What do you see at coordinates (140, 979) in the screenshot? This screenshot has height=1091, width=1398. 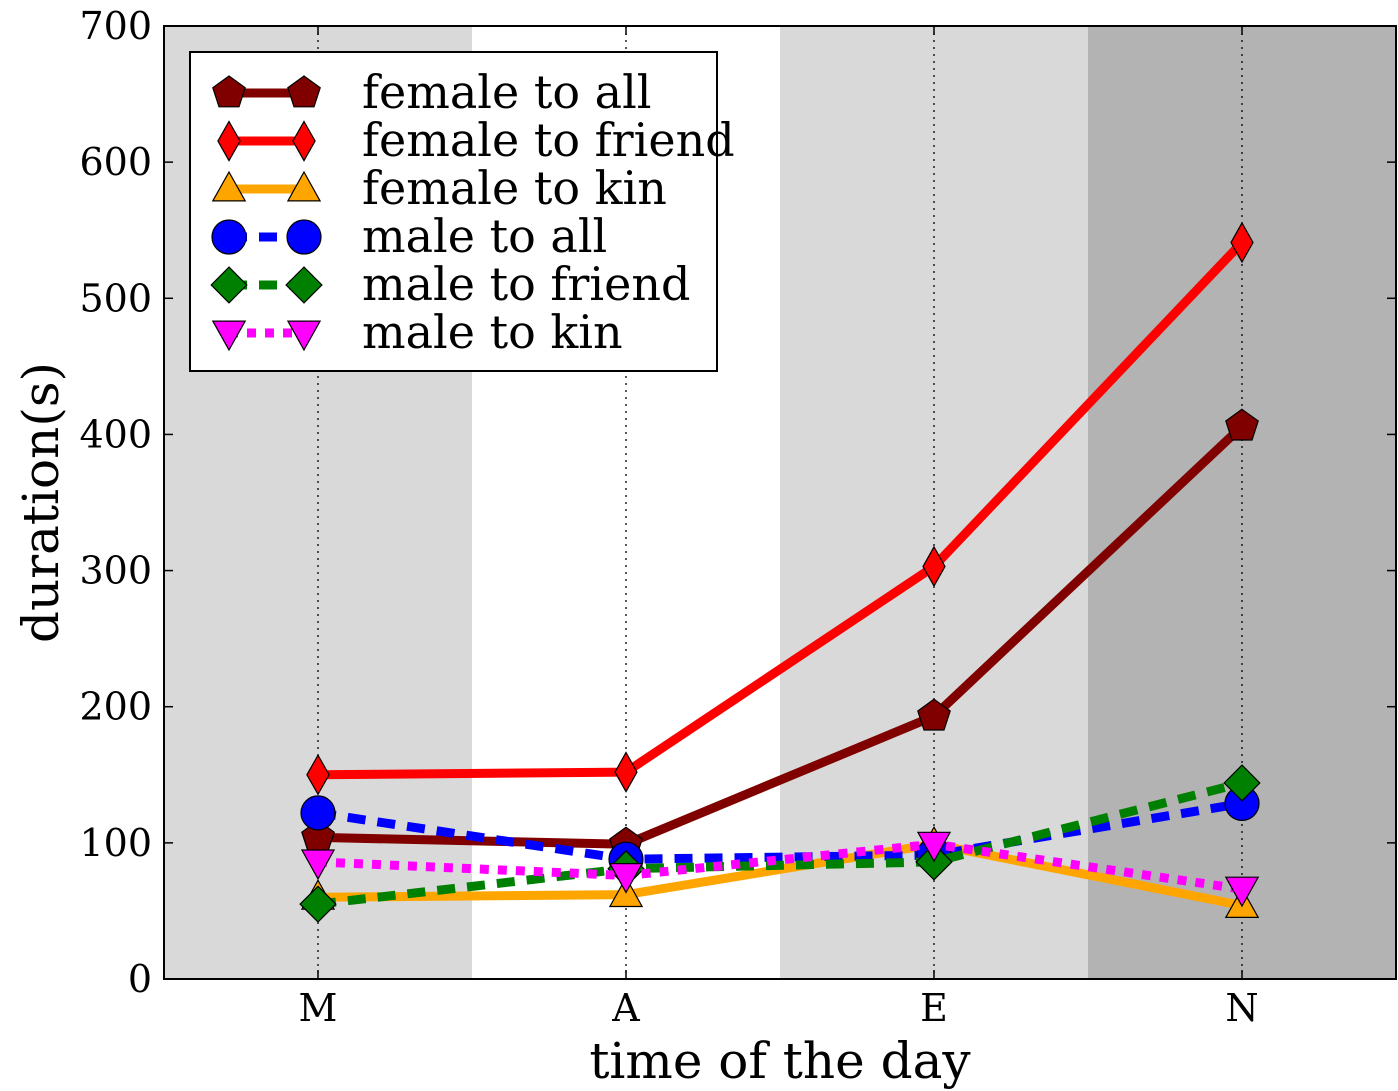 I see `y-tick-label: 0` at bounding box center [140, 979].